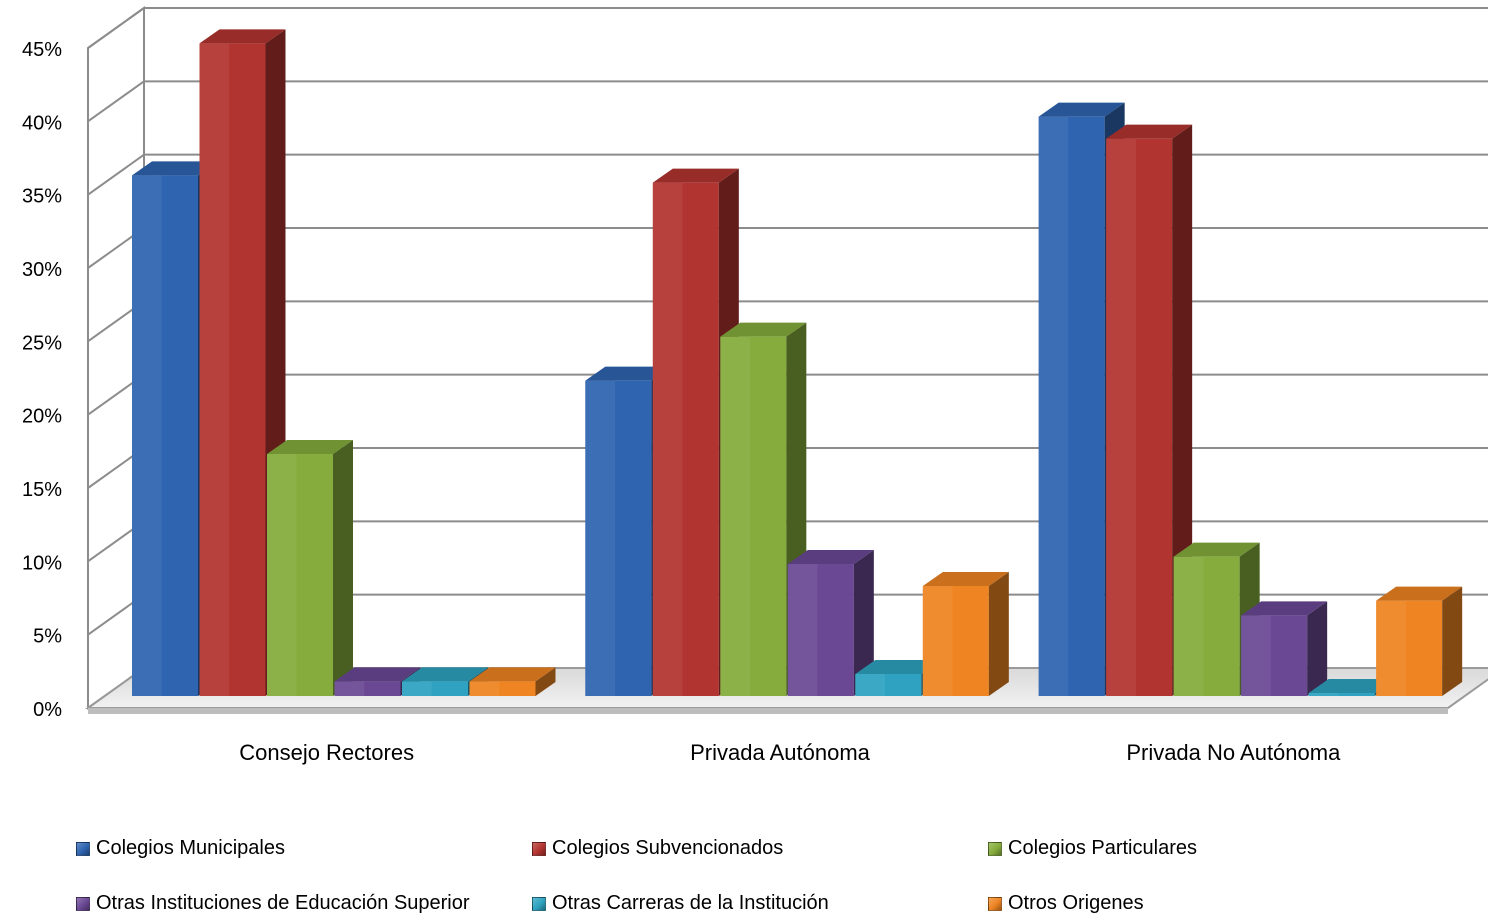 The width and height of the screenshot is (1488, 917). I want to click on x-tick-label: Privada Autónoma, so click(780, 752).